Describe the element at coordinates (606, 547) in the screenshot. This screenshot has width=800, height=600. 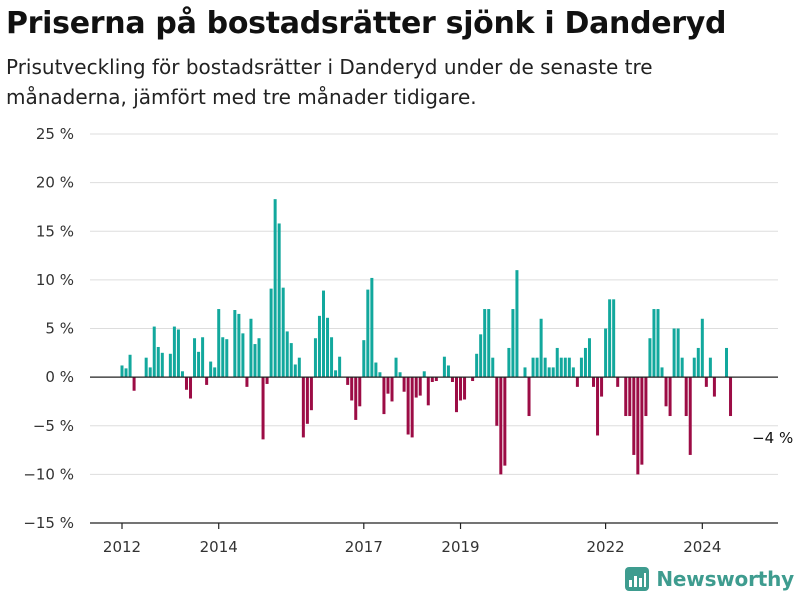
I see `x-tick-label: 2022` at that location.